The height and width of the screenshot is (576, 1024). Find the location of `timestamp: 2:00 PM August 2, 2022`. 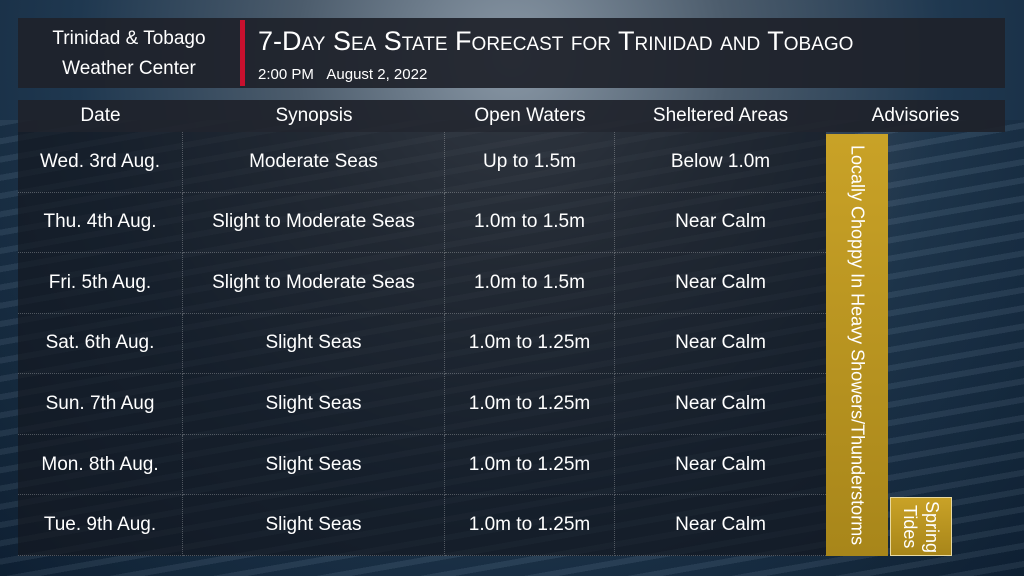

timestamp: 2:00 PM August 2, 2022 is located at coordinates (342, 74).